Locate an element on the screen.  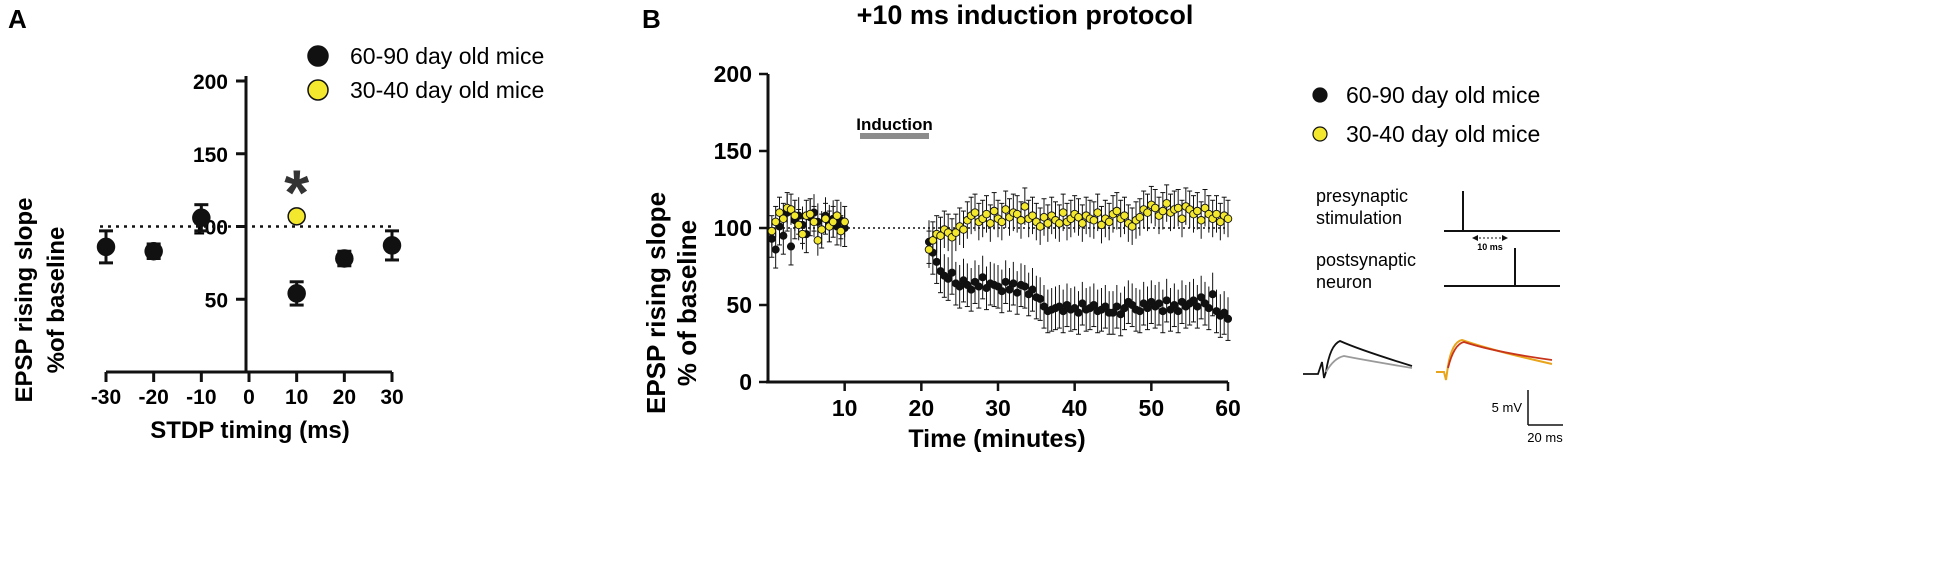
trace-adult-post is located at coordinates (1369, 364).